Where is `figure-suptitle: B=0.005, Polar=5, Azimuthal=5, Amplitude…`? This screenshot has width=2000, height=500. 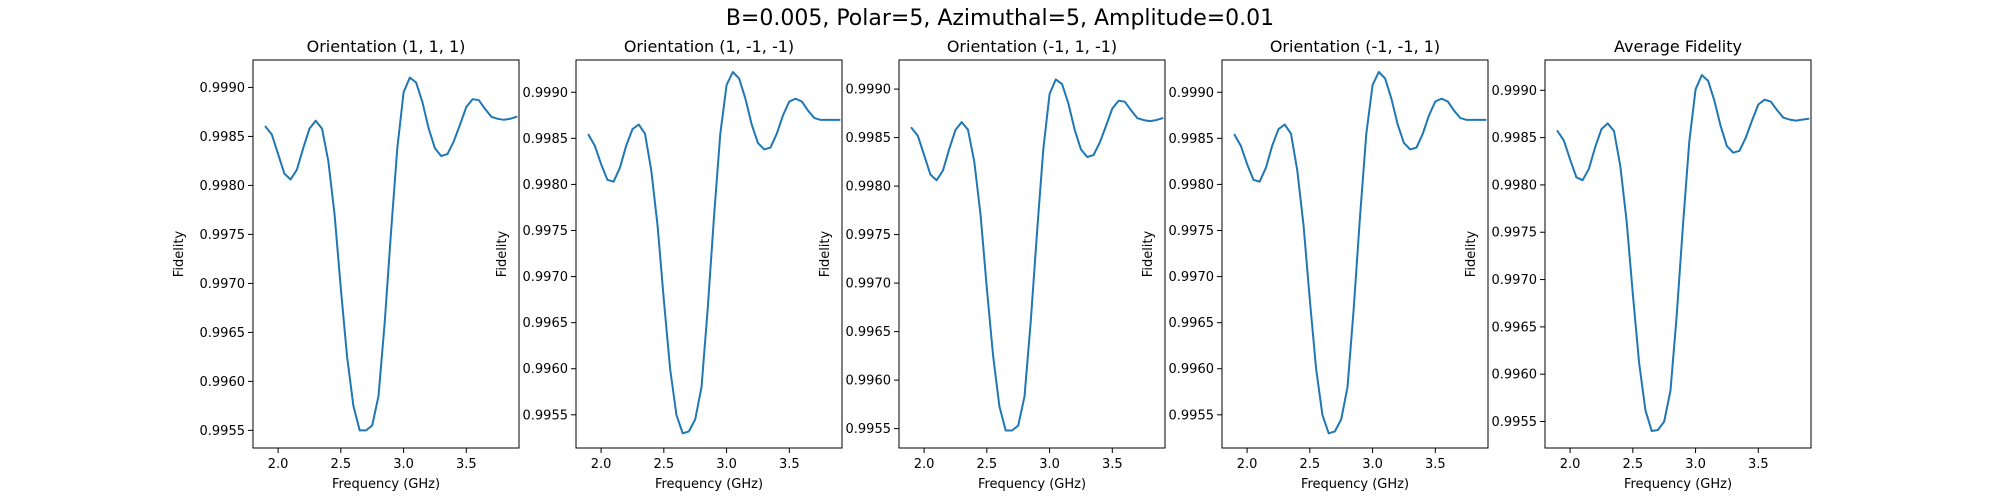
figure-suptitle: B=0.005, Polar=5, Azimuthal=5, Amplitude… is located at coordinates (1000, 18).